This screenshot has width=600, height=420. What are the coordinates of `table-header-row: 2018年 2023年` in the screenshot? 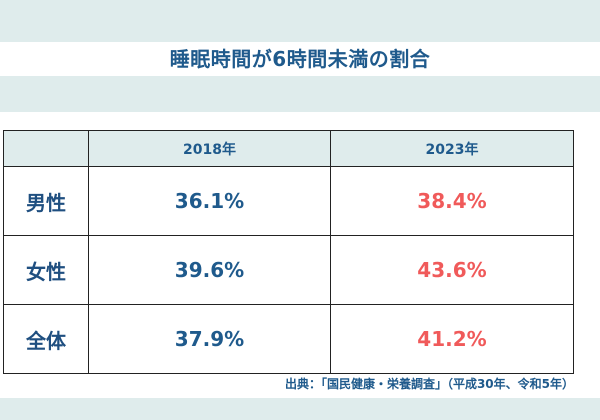 It's located at (288, 148).